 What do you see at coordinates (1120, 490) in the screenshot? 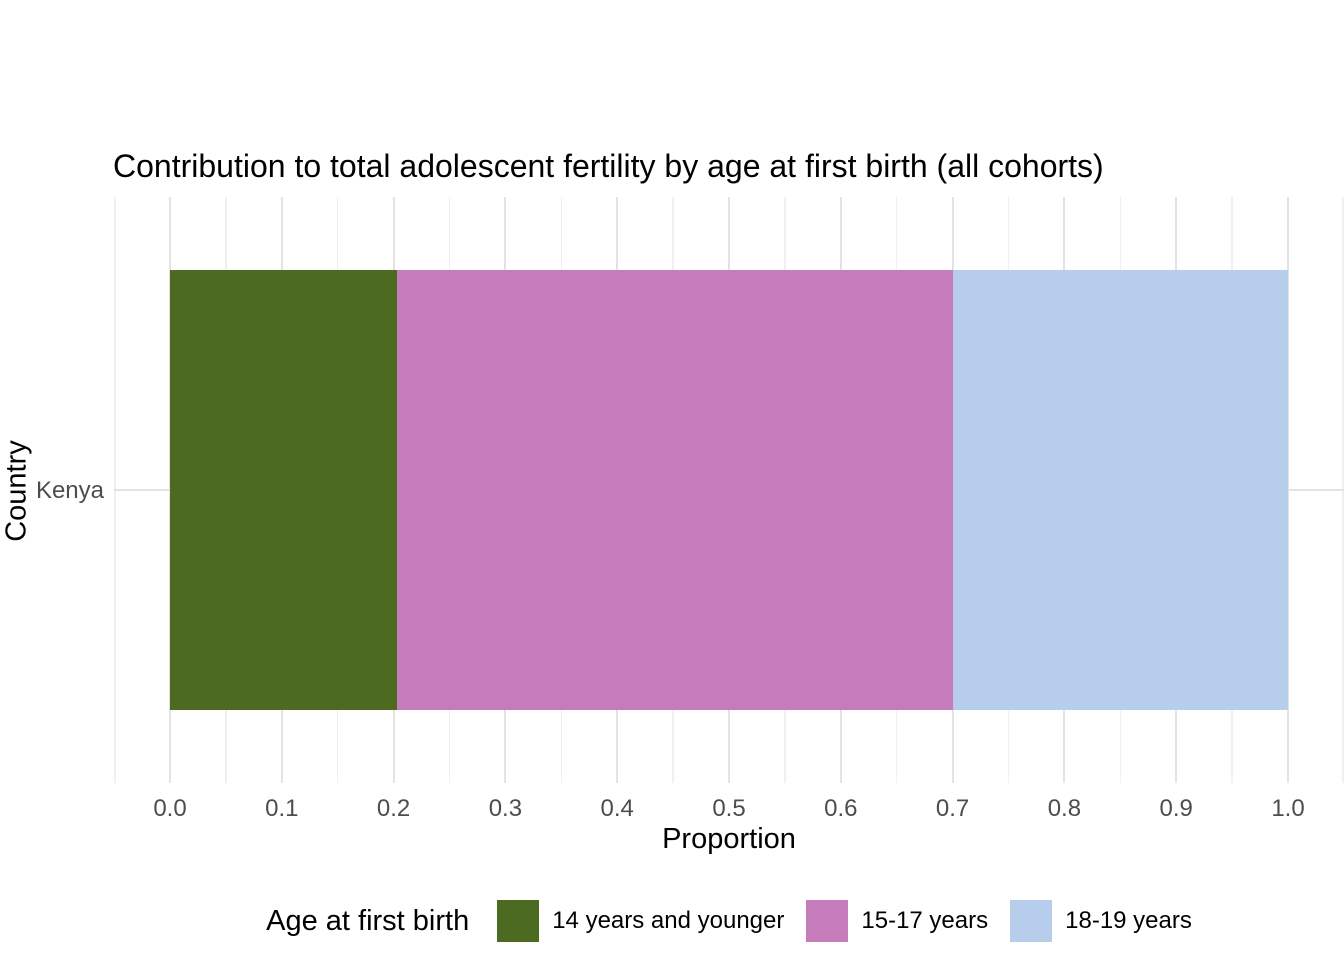
I see `bar-segment-3-18-19-years` at bounding box center [1120, 490].